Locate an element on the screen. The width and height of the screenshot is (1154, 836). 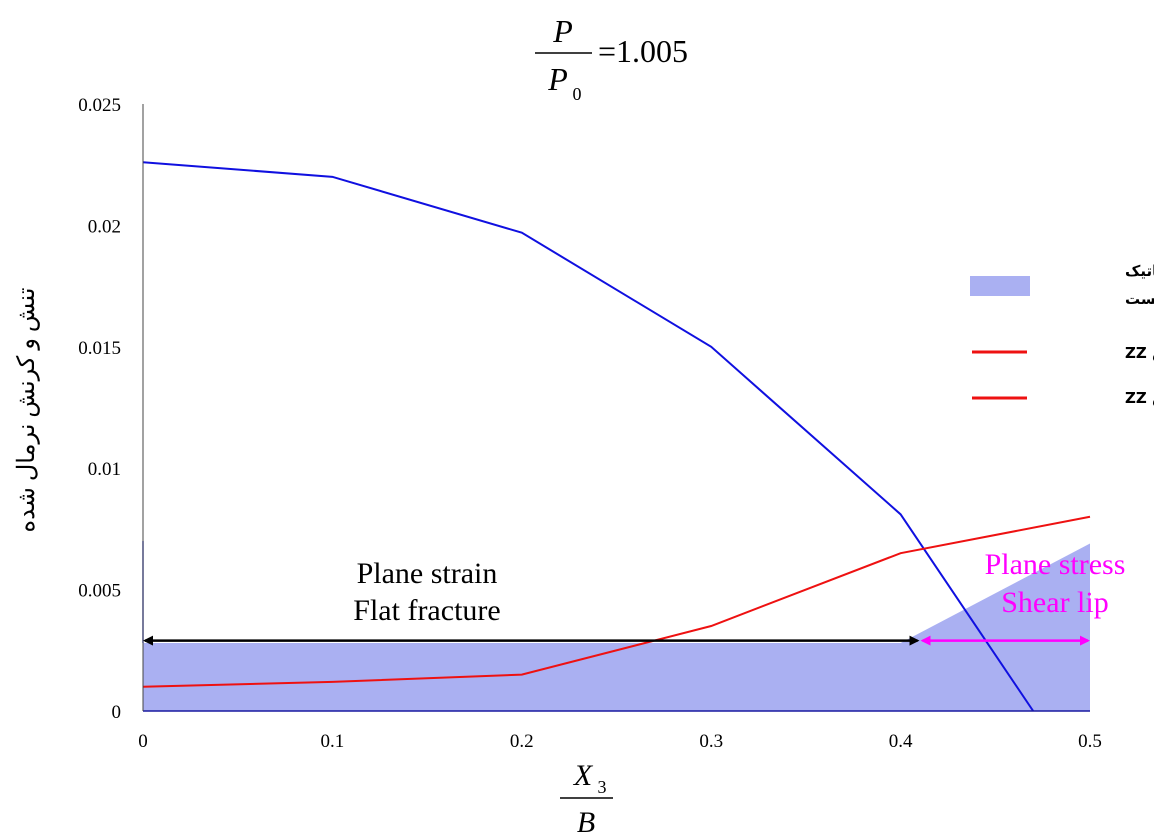
y-tick-label: 0.02 is located at coordinates (104, 226).